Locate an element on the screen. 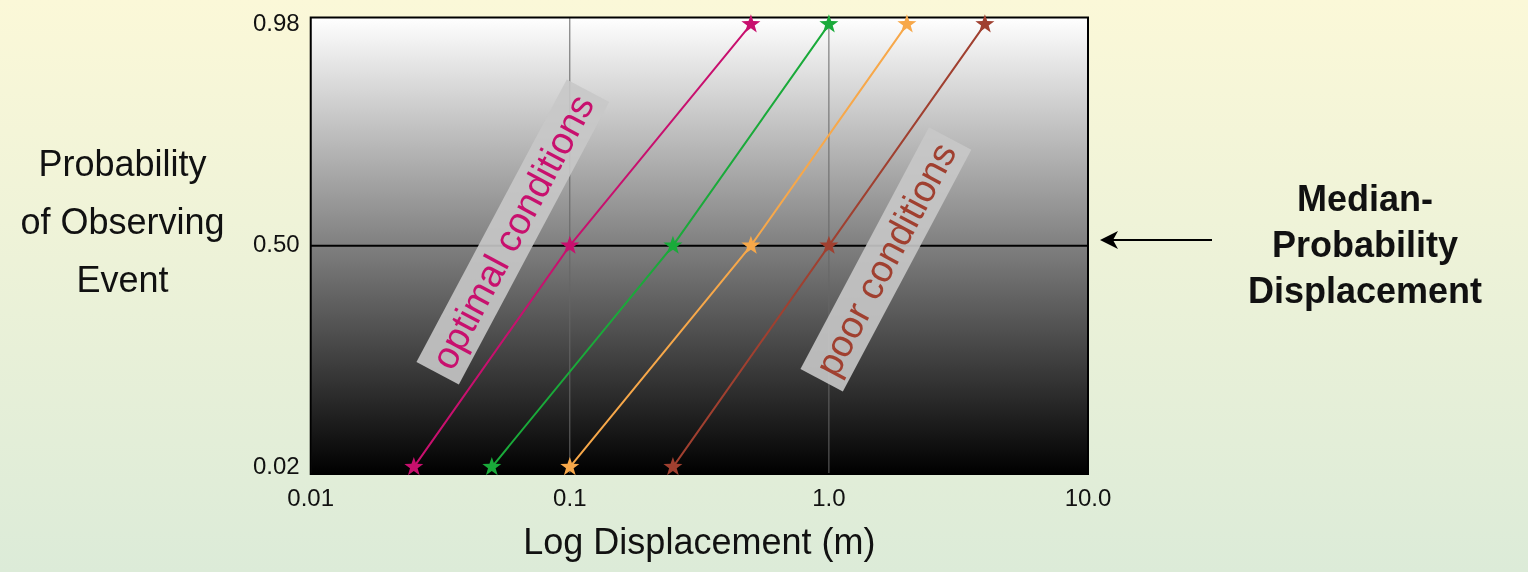  x-axis-title: Log Displacement (m) is located at coordinates (699, 542).